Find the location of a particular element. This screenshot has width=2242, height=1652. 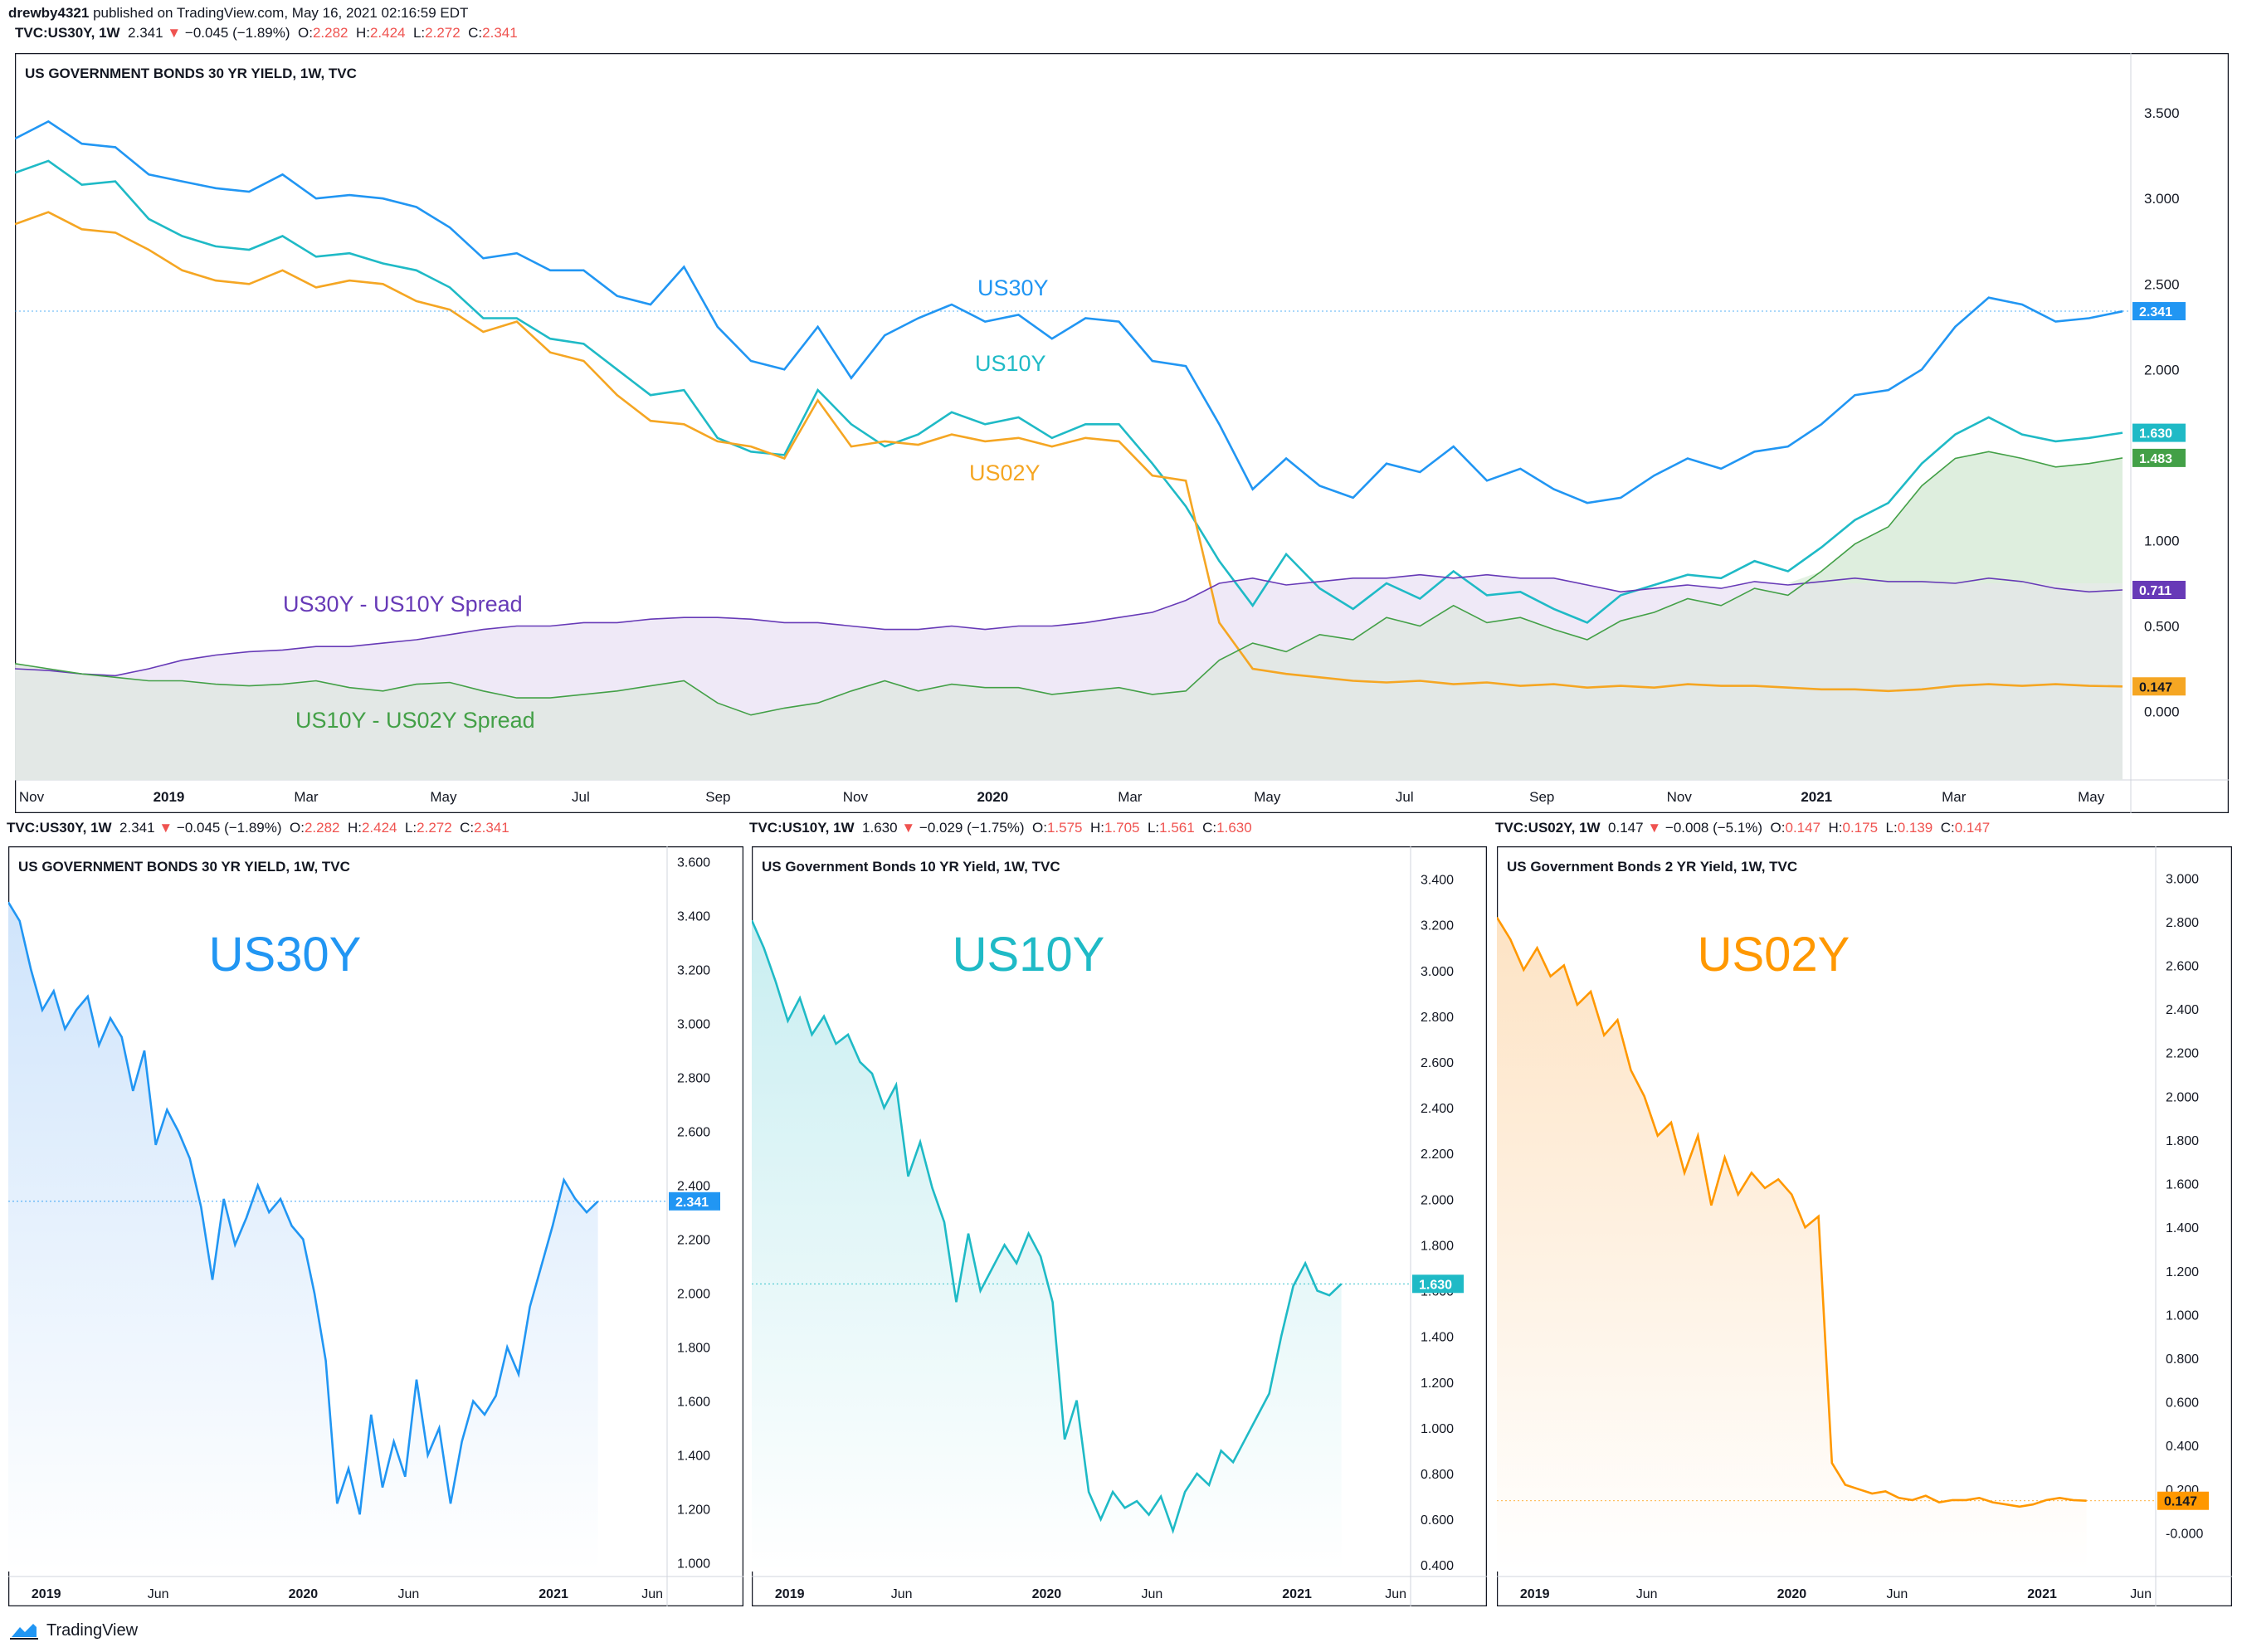

brand-name: TradingView is located at coordinates (92, 1630).